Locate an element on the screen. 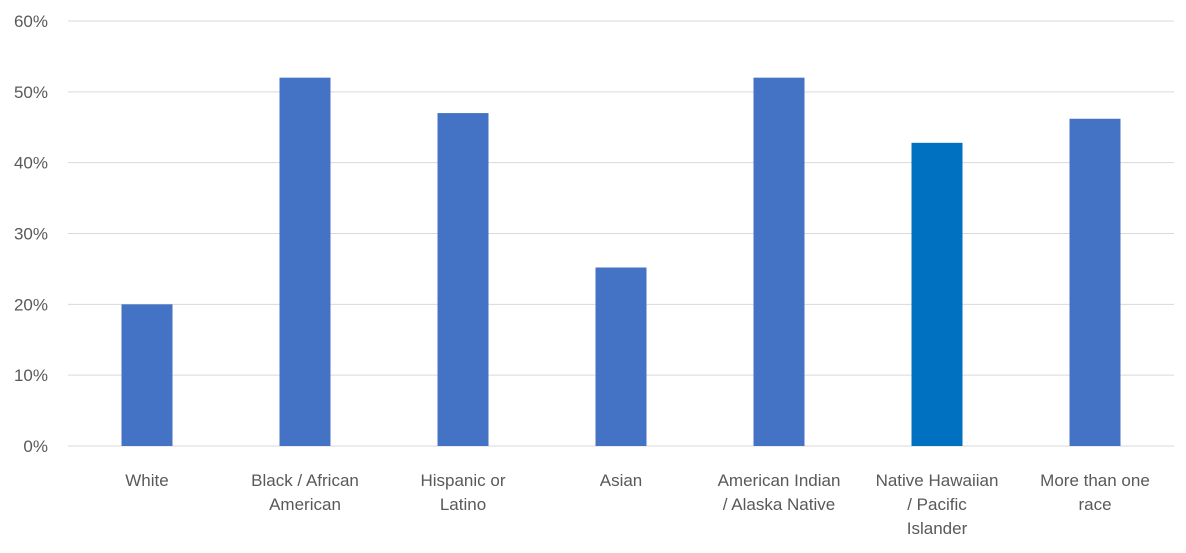 This screenshot has height=553, width=1186. x-tick-label-line: / Pacific is located at coordinates (937, 504).